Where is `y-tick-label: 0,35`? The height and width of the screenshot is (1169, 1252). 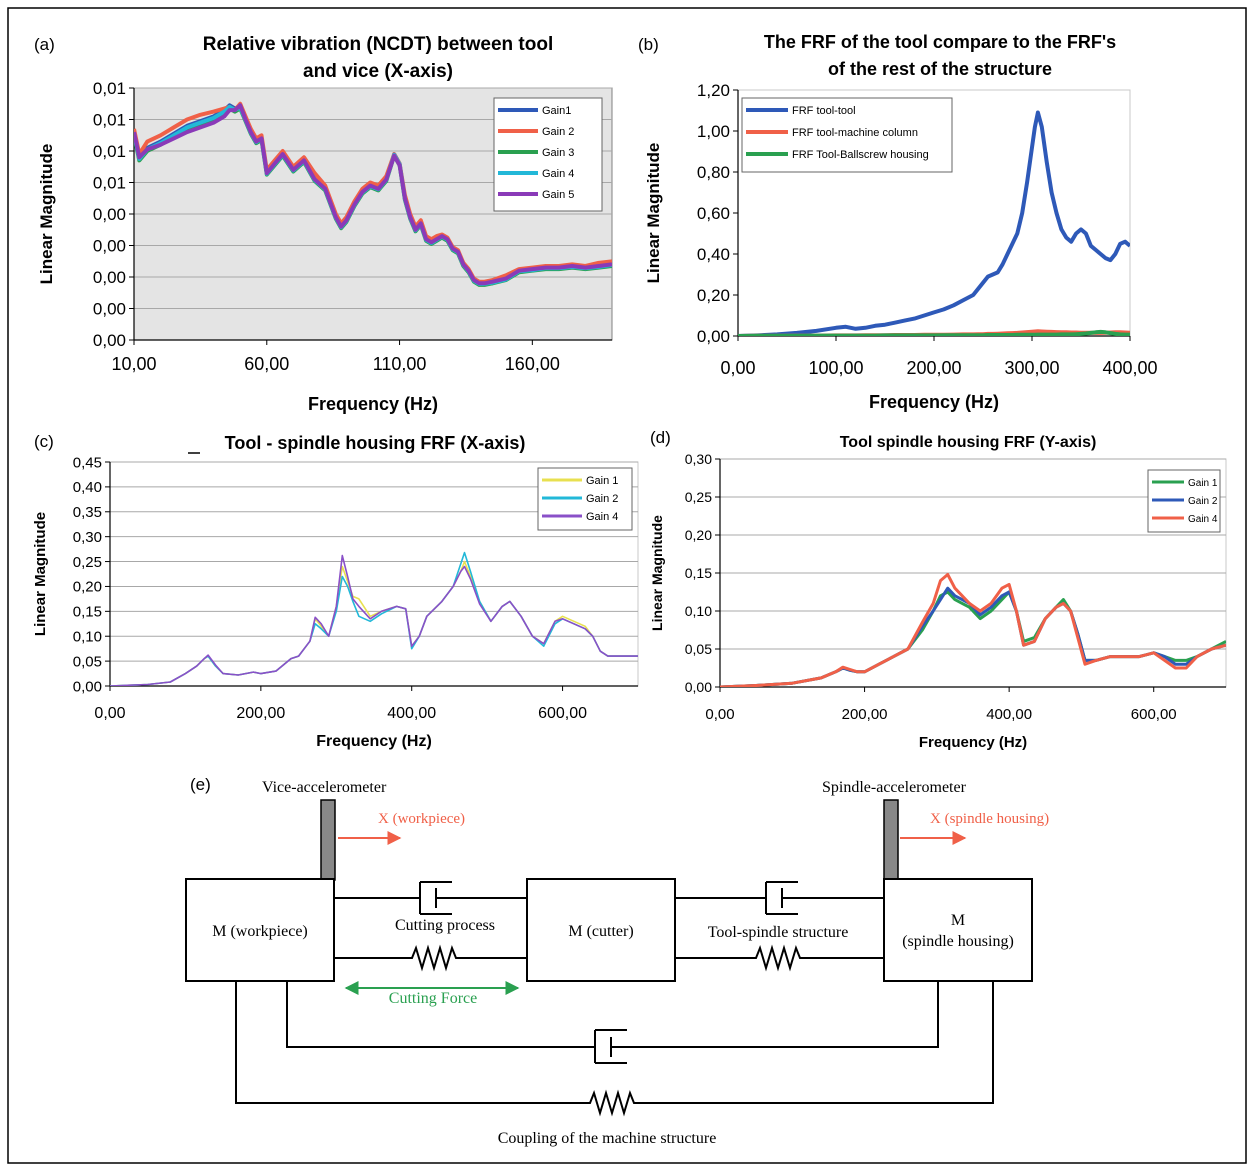
y-tick-label: 0,35 is located at coordinates (87, 512).